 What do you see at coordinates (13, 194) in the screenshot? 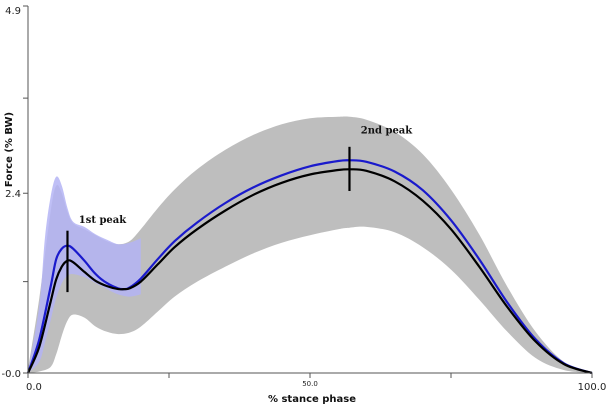
I see `y-tick-label: 2.4` at bounding box center [13, 194].